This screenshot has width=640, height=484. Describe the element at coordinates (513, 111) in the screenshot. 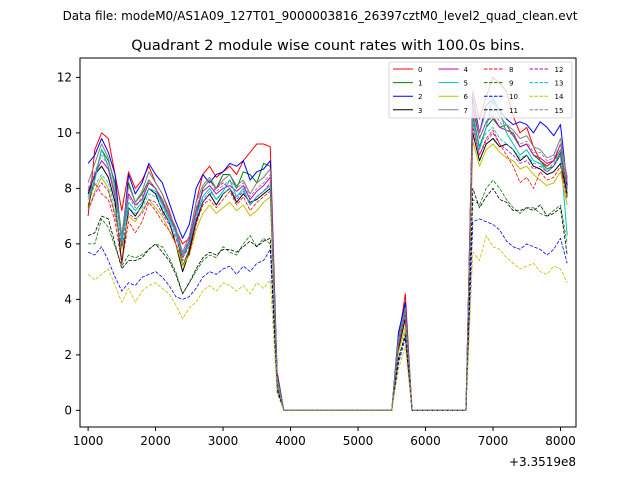

I see `legend-label-11: 11` at that location.